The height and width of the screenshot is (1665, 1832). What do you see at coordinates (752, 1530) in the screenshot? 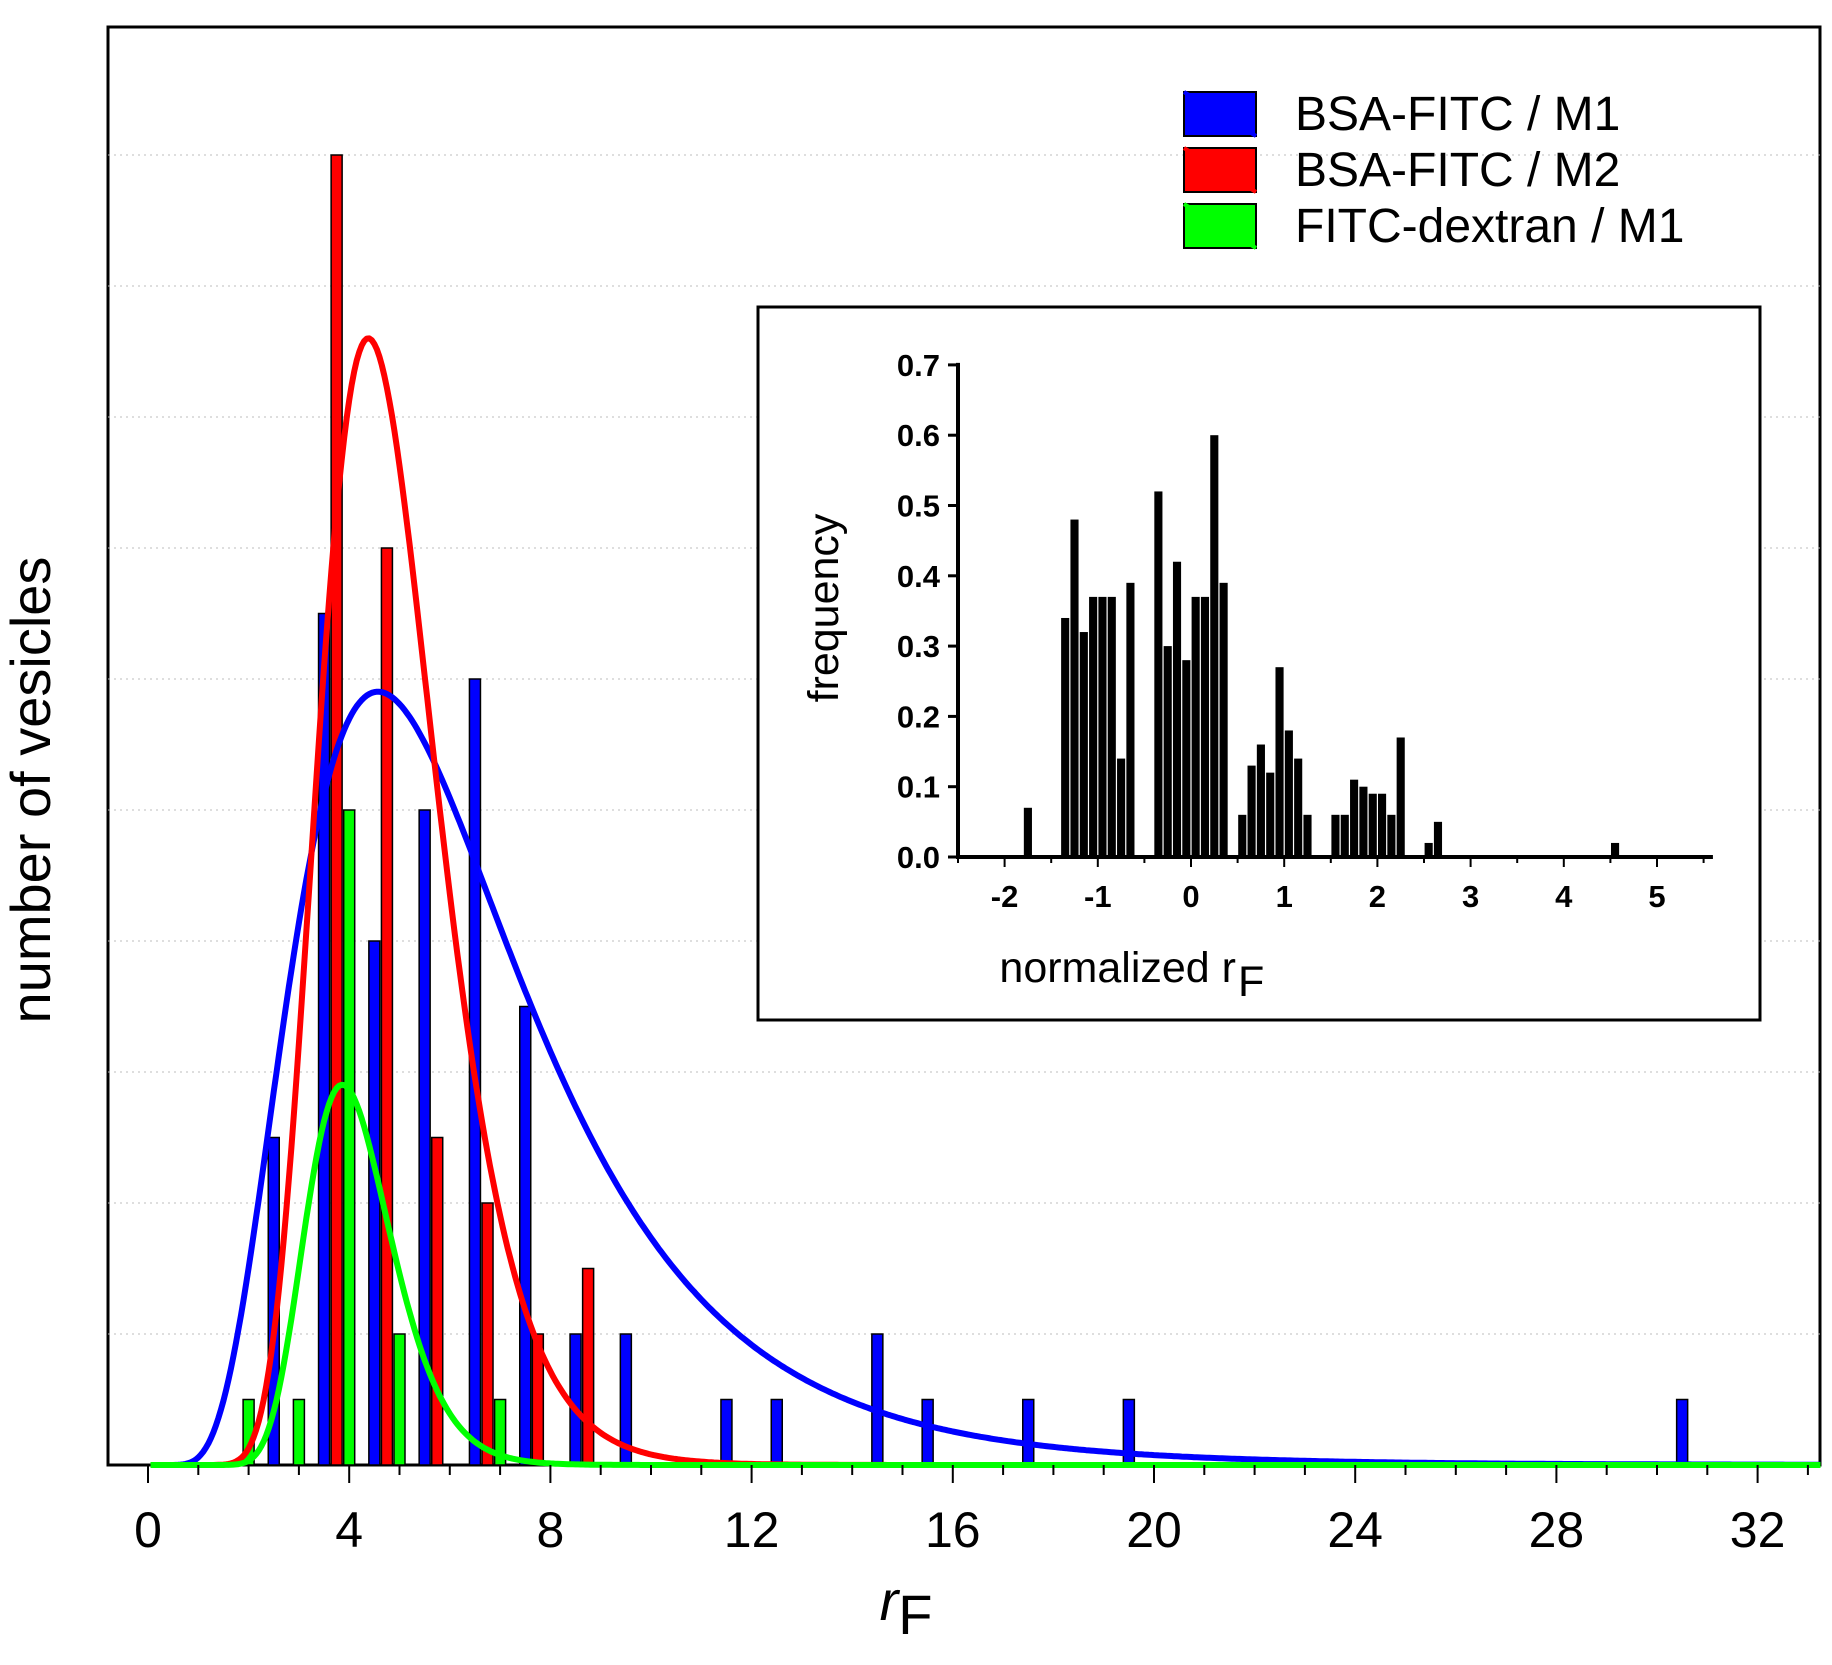
I see `x-tick-label: 12` at bounding box center [752, 1530].